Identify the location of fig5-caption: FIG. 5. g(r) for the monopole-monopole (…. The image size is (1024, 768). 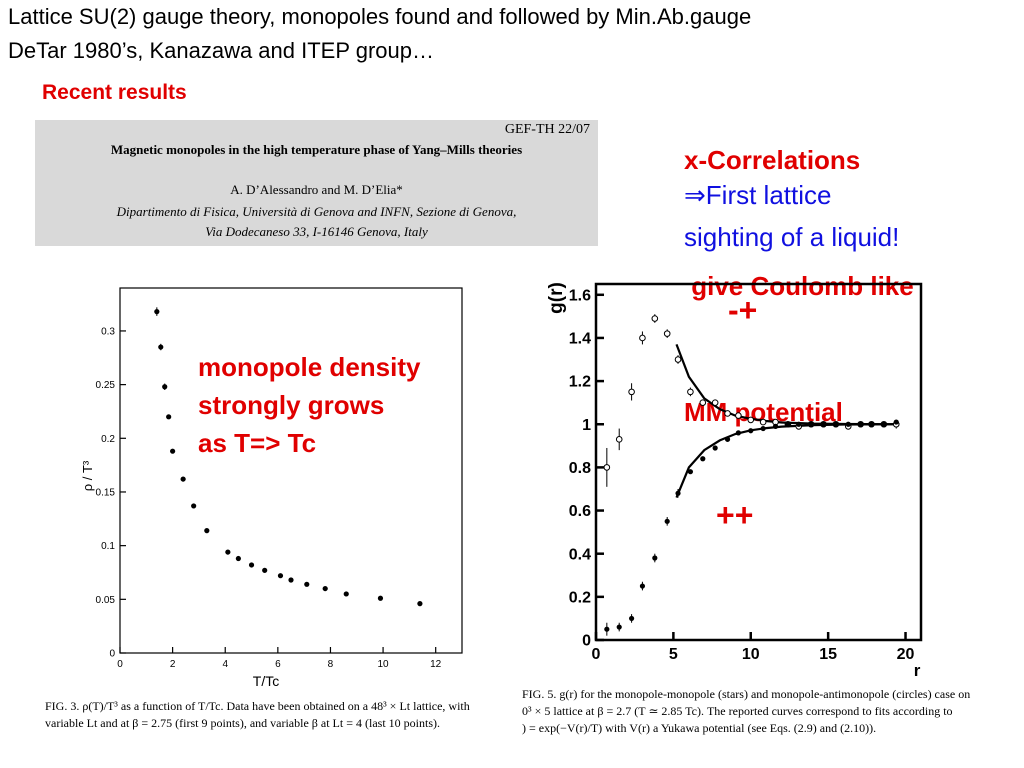
(746, 711).